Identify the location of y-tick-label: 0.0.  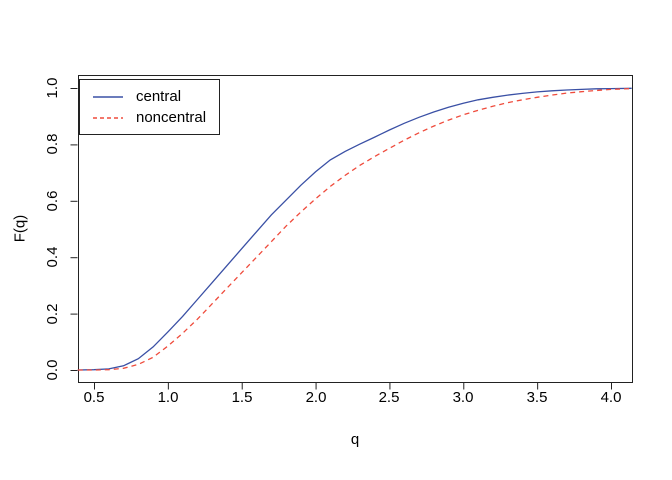
(52, 370).